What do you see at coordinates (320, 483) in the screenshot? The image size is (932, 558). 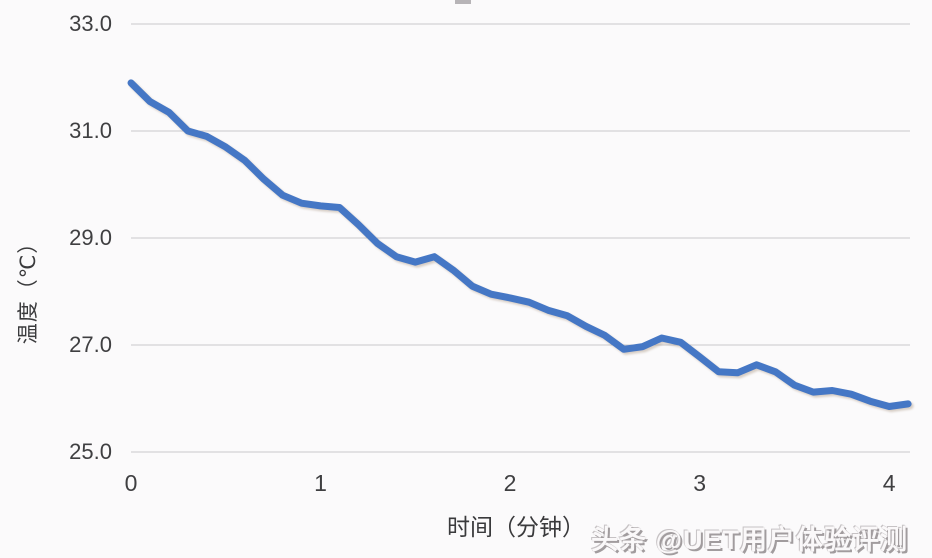 I see `x-tick-label: 1` at bounding box center [320, 483].